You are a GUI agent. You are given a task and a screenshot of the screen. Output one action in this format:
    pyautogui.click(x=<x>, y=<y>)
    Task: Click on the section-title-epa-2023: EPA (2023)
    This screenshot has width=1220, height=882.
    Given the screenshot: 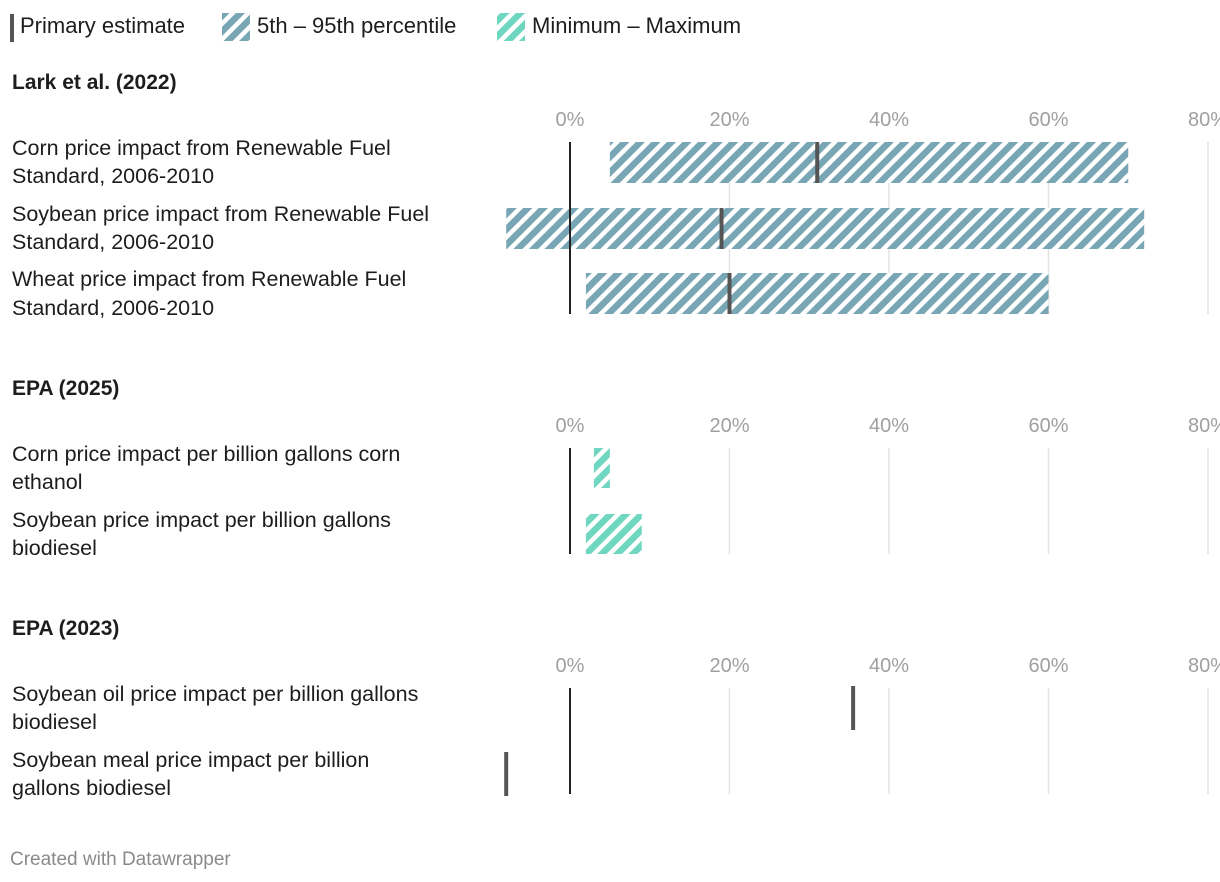 What is the action you would take?
    pyautogui.click(x=65, y=628)
    